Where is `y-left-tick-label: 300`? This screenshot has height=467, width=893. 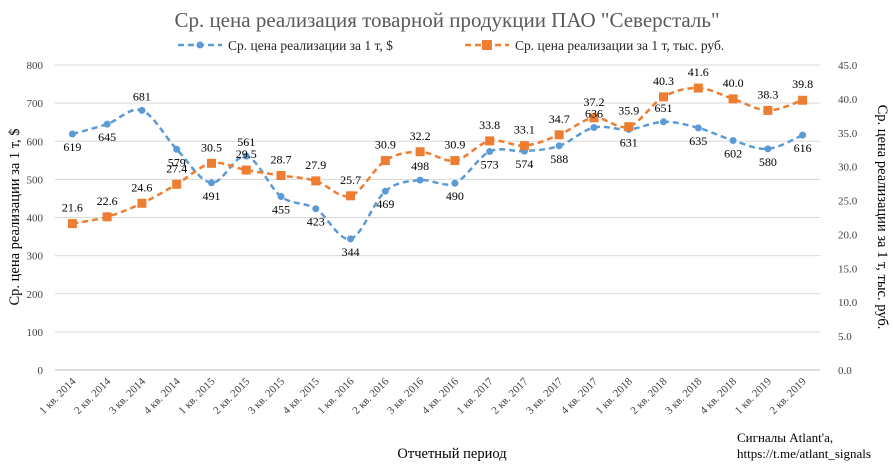 y-left-tick-label: 300 is located at coordinates (35, 257).